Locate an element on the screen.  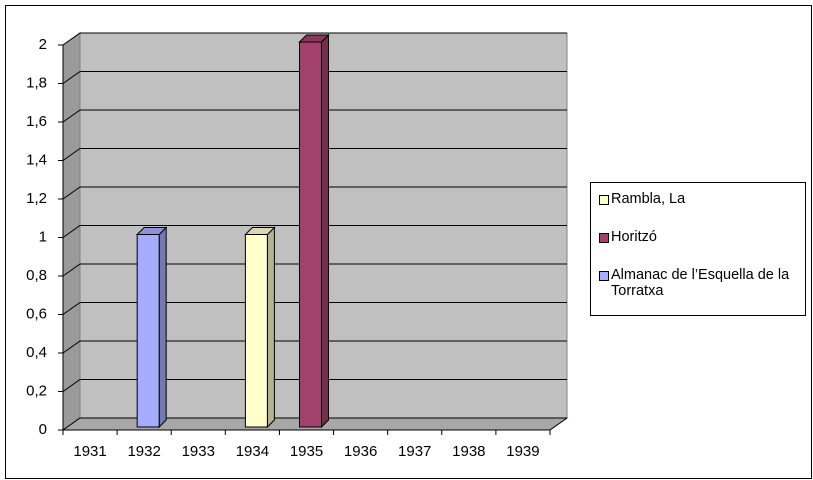
y-tick-label: 1 is located at coordinates (43, 236).